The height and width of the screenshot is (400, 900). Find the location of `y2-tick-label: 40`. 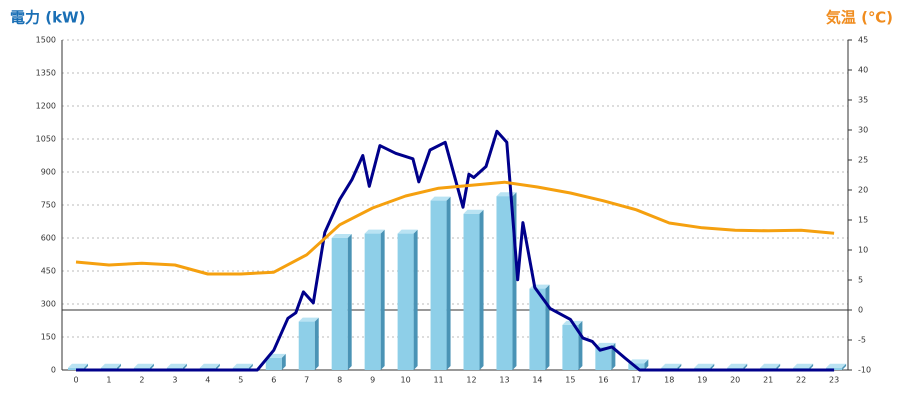

y2-tick-label: 40 is located at coordinates (863, 70).